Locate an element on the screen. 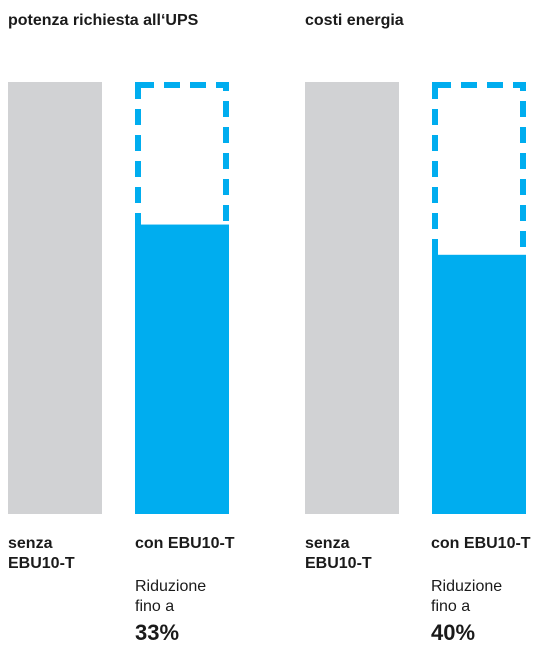  category-label-con-potenza: con EBU10-T is located at coordinates (185, 543).